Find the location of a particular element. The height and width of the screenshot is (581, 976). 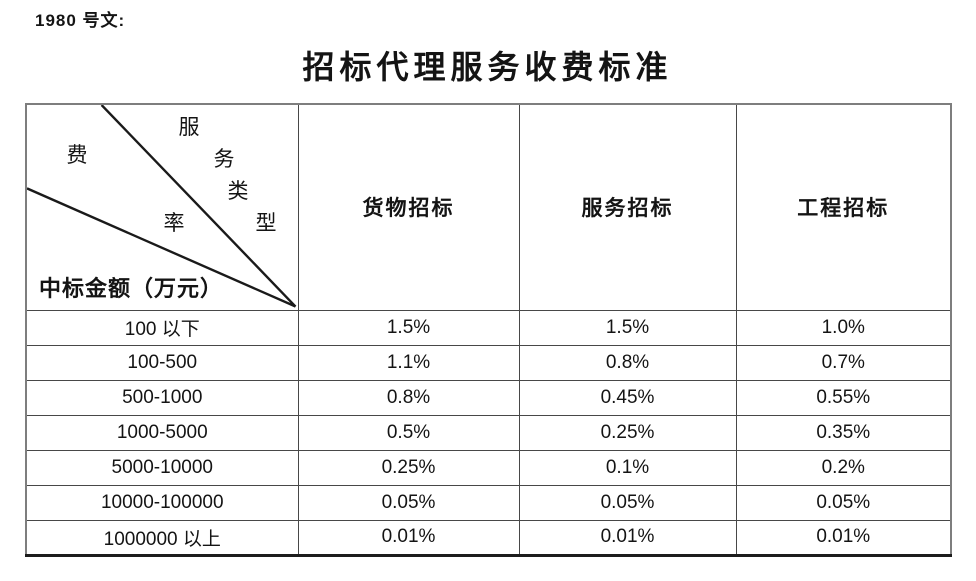

rate-cell: 0.1% is located at coordinates (627, 467).